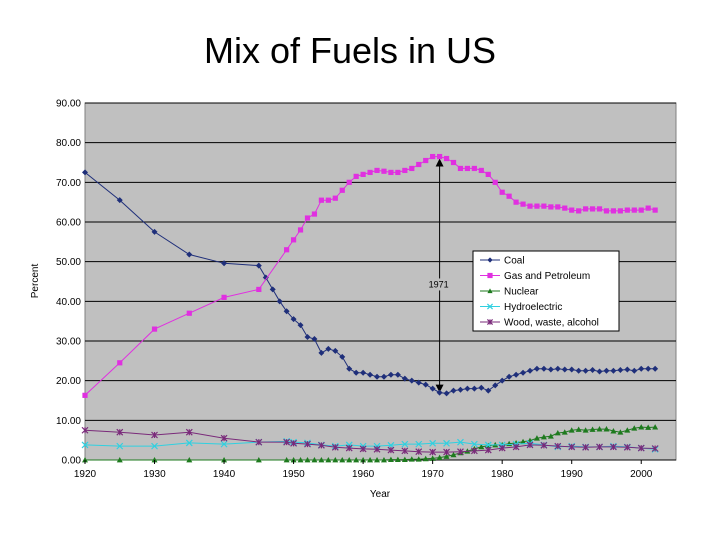 This screenshot has width=720, height=540. Describe the element at coordinates (85, 474) in the screenshot. I see `x-tick-label: 1920` at that location.